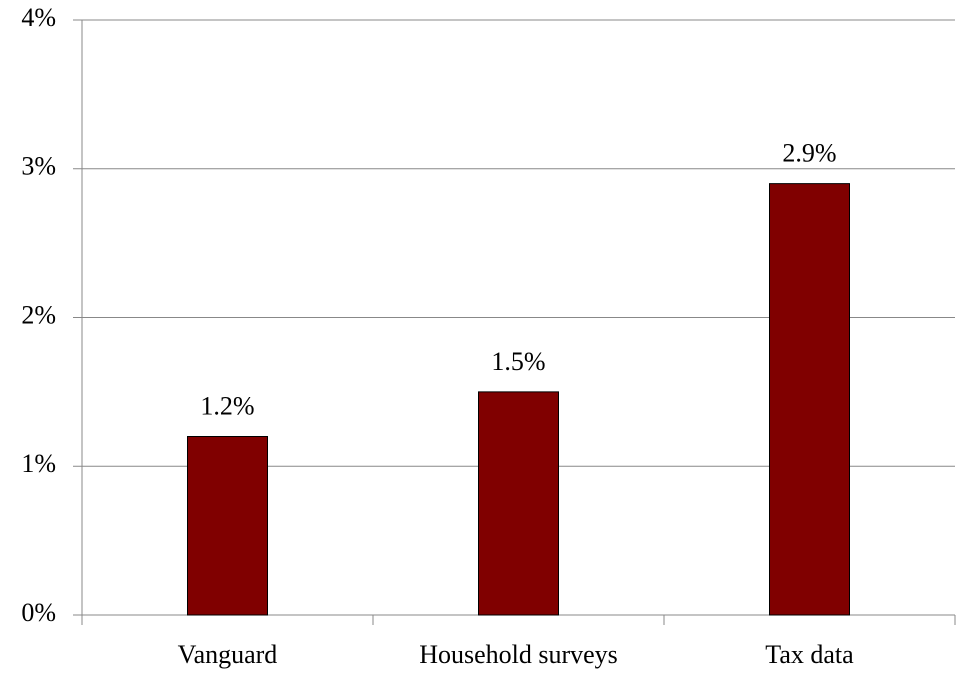 This screenshot has width=959, height=673. What do you see at coordinates (38, 17) in the screenshot?
I see `y-tick-label: 4%` at bounding box center [38, 17].